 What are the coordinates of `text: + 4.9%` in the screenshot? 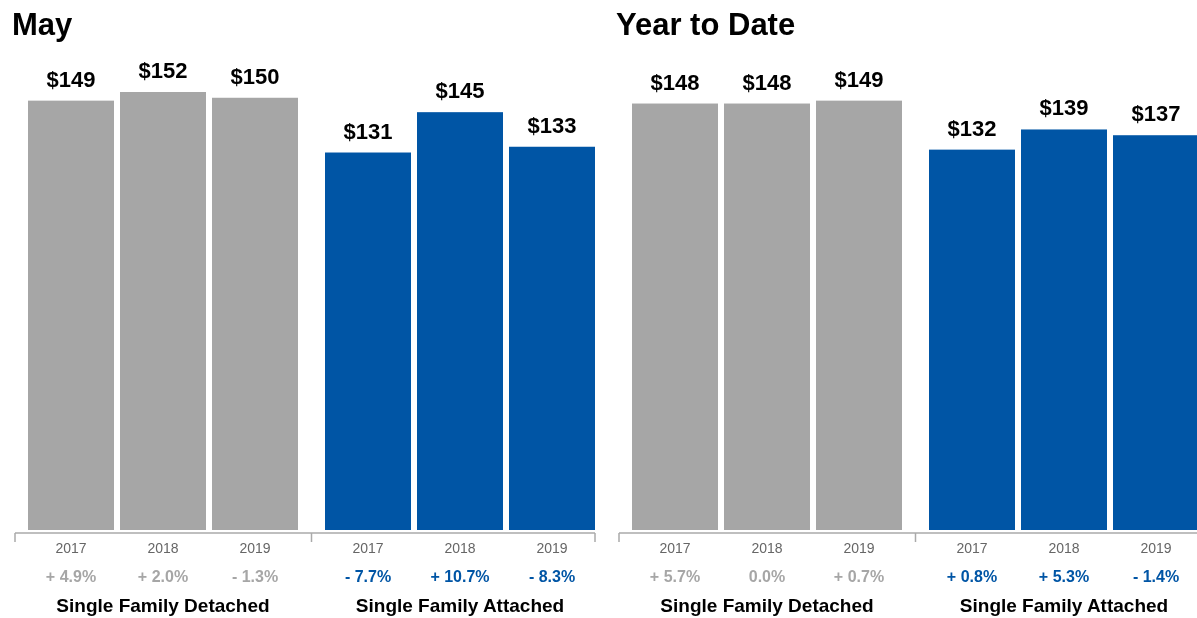 It's located at (71, 576).